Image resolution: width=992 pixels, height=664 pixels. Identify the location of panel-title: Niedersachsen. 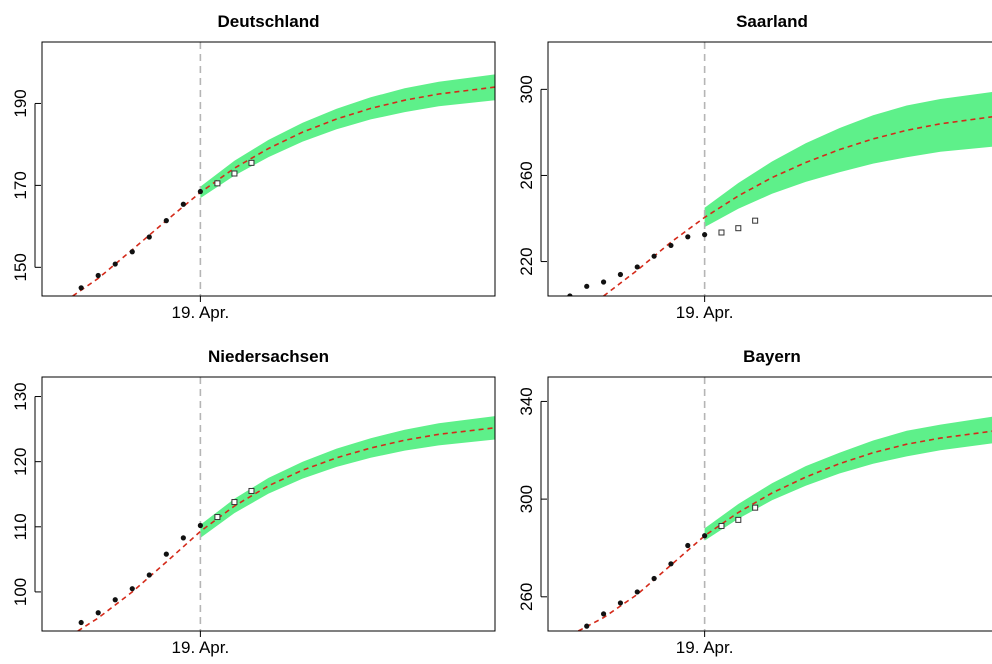
(268, 356).